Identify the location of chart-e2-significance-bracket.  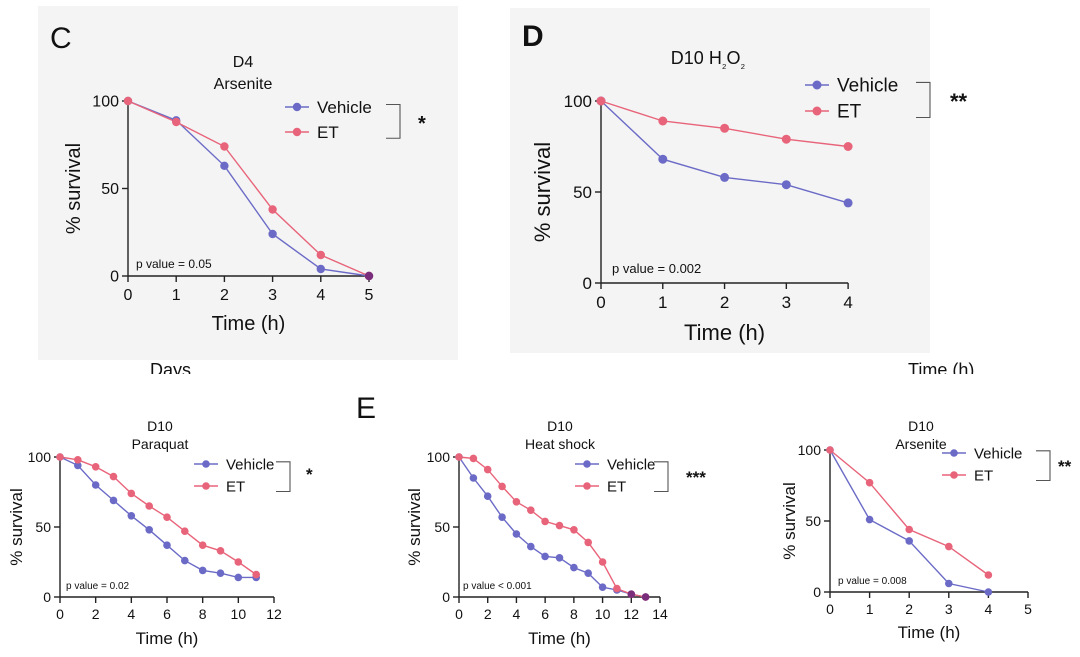
(661, 477).